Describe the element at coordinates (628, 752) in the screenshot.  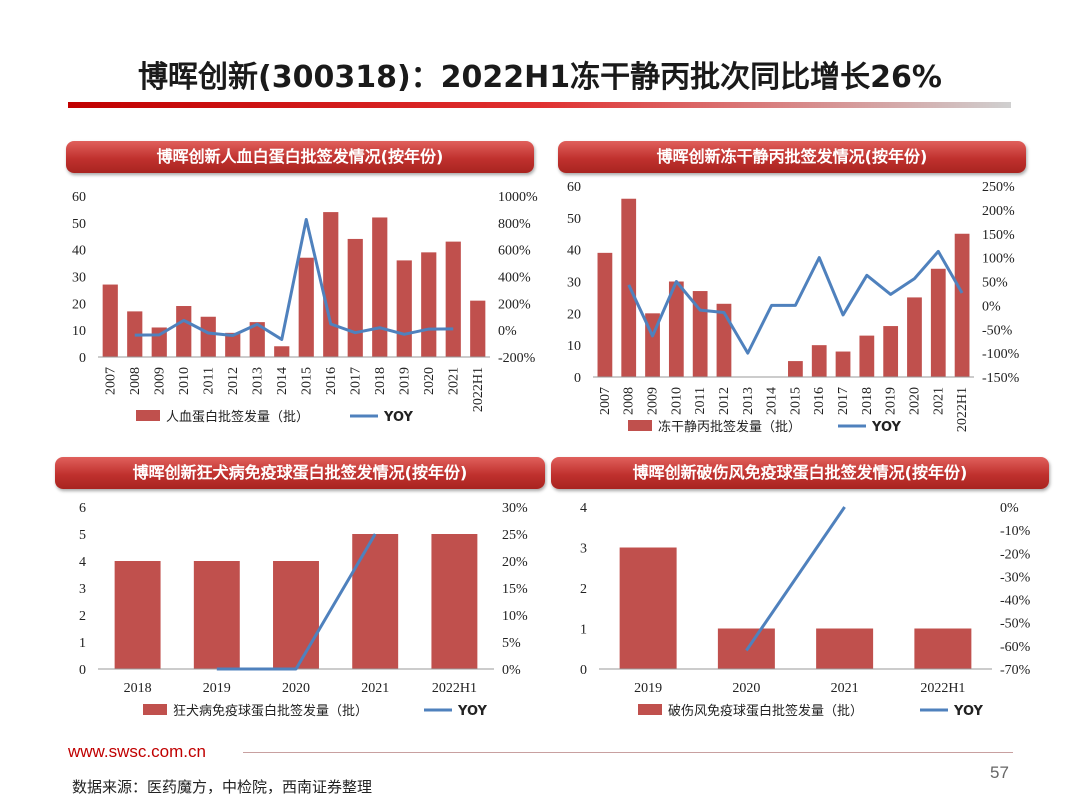
I see `footer-divider` at that location.